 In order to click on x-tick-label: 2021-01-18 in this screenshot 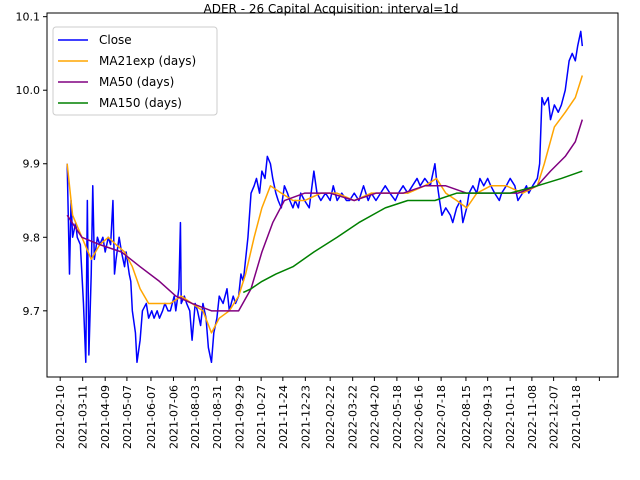, I will do `click(576, 417)`.